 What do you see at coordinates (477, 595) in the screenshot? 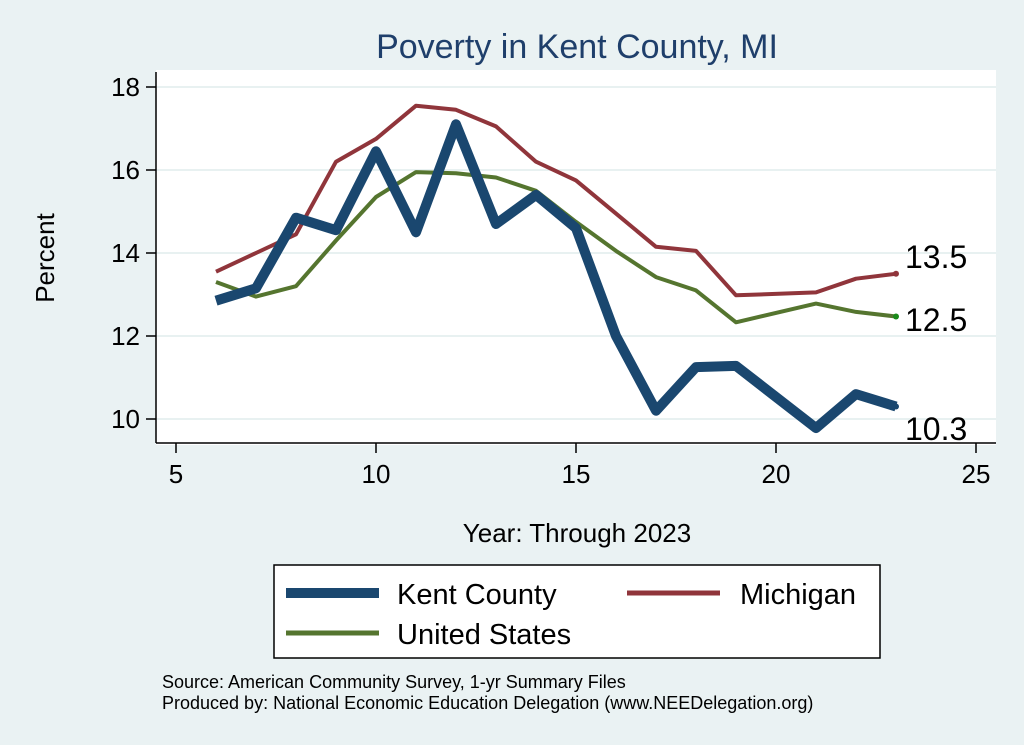
I see `legend-label-kent-county: Kent County` at bounding box center [477, 595].